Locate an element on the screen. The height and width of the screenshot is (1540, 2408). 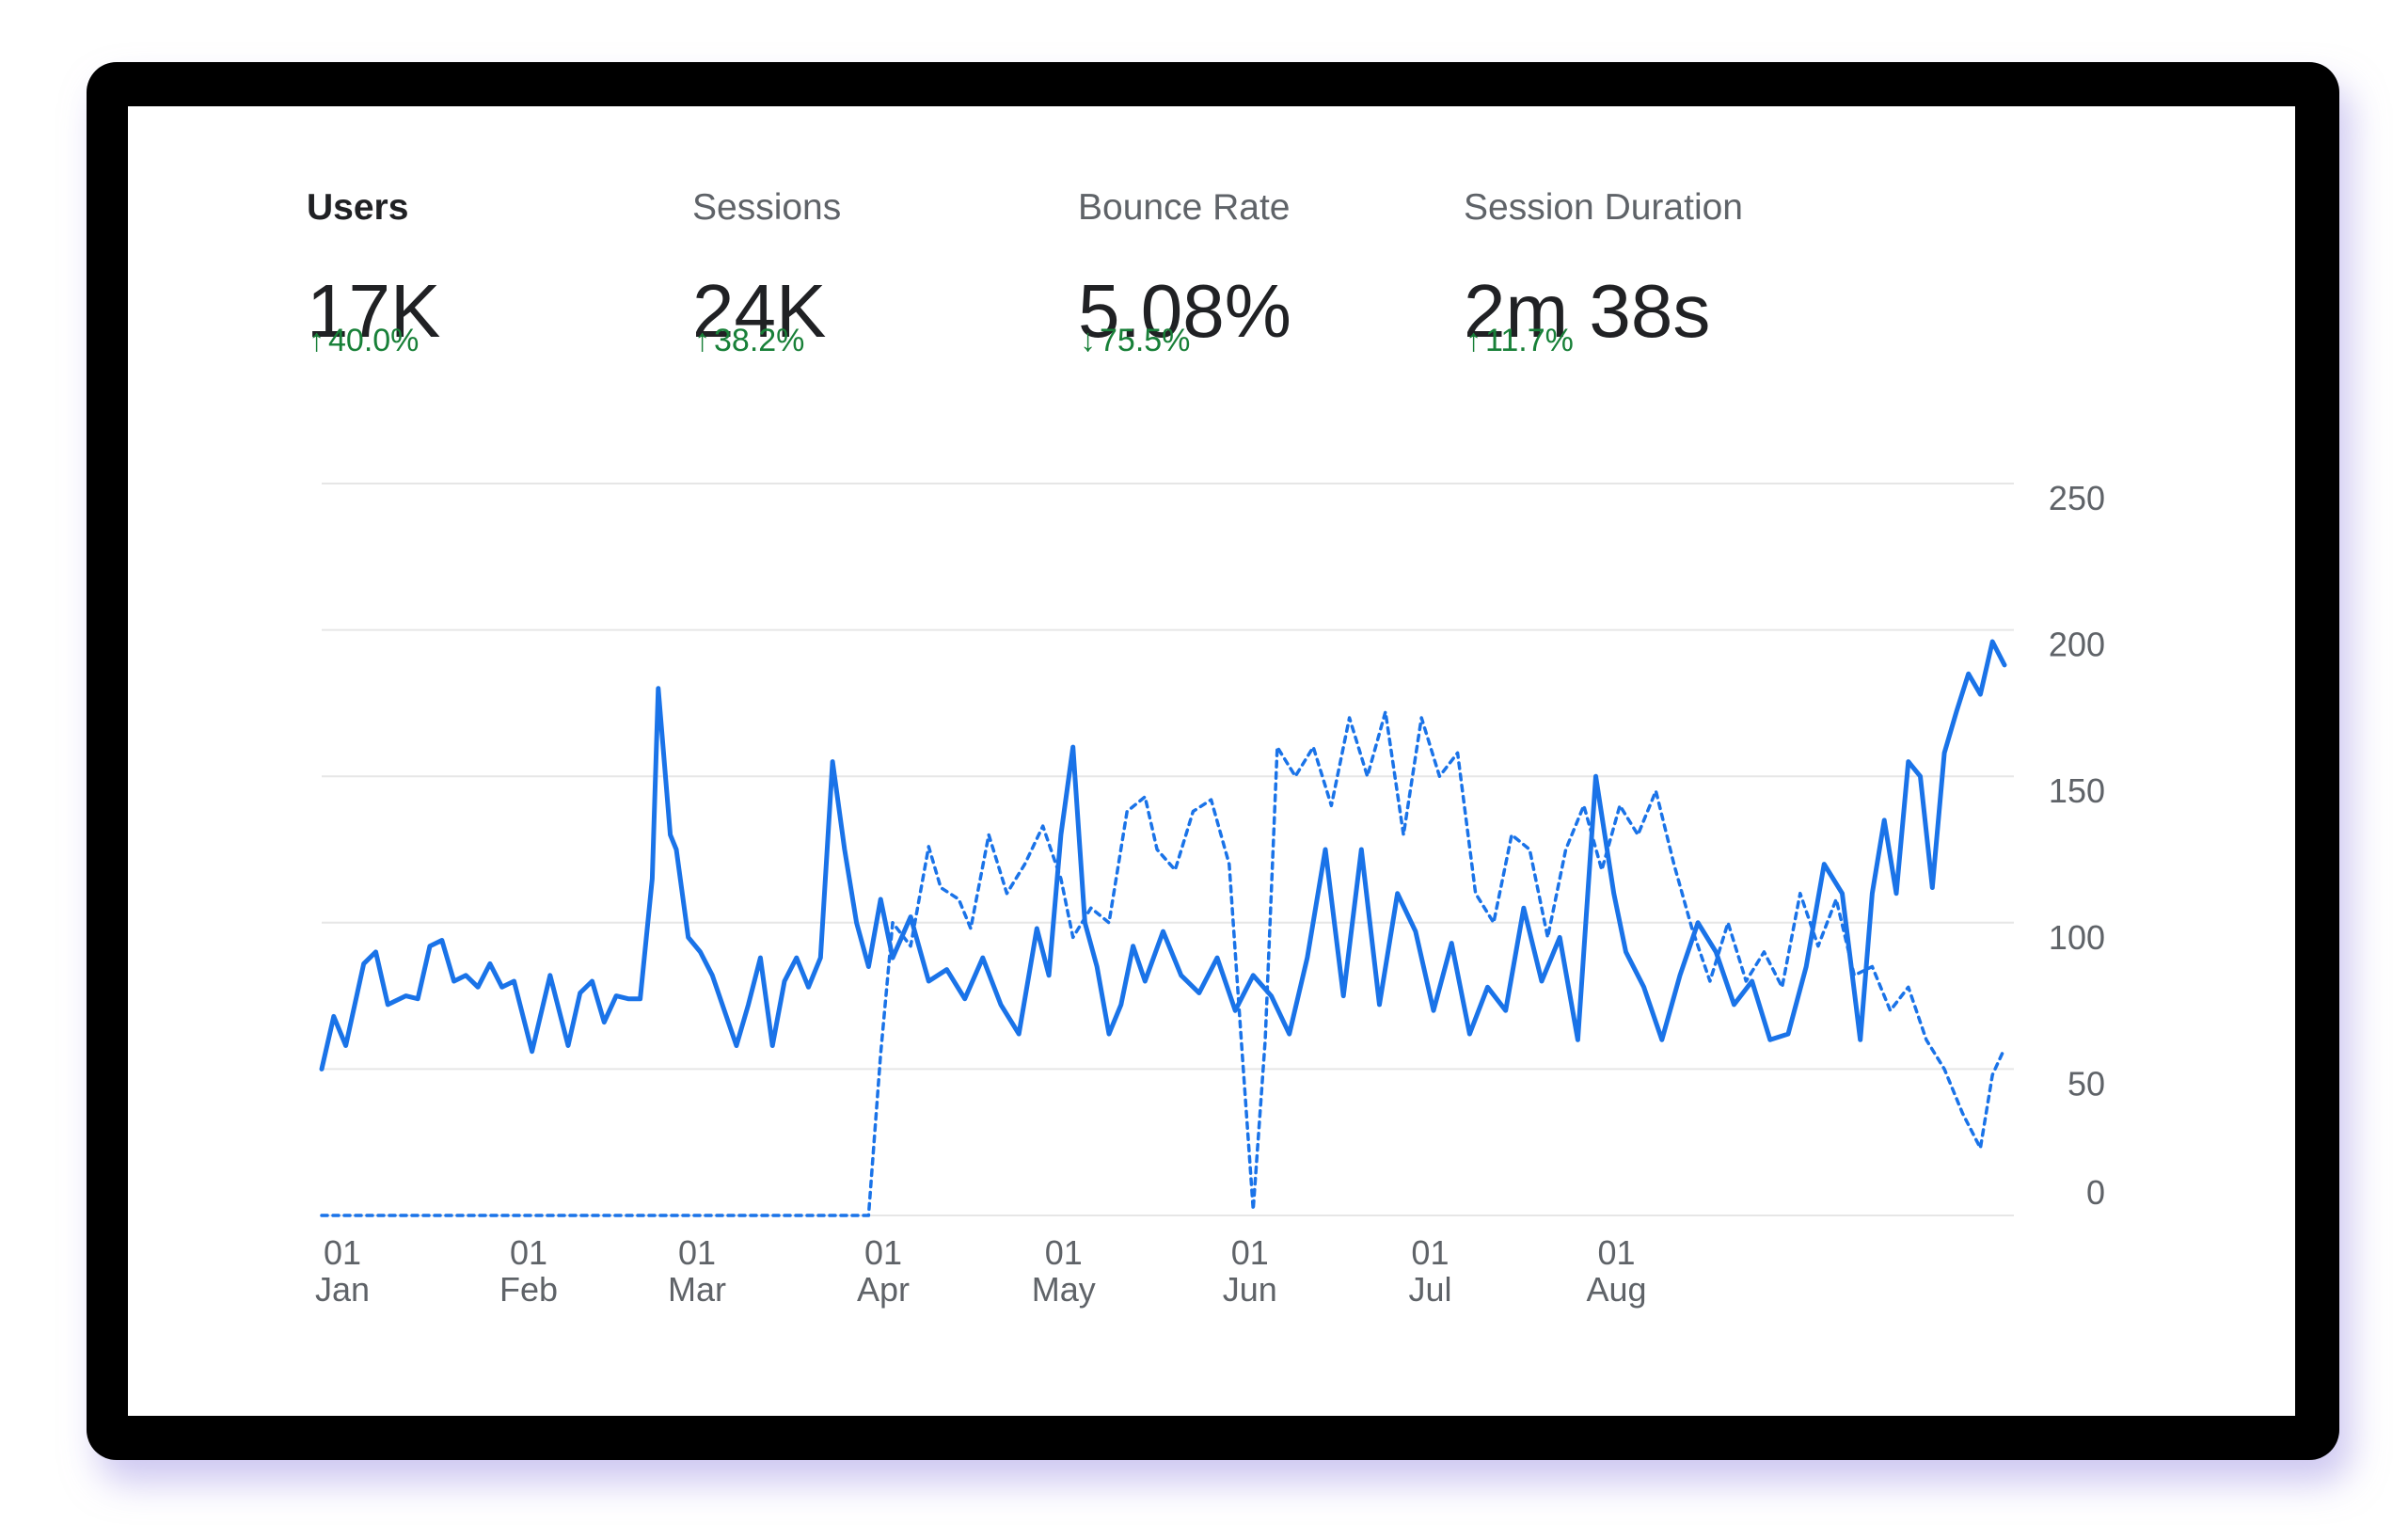
x-tick-month: Apr is located at coordinates (884, 1289).